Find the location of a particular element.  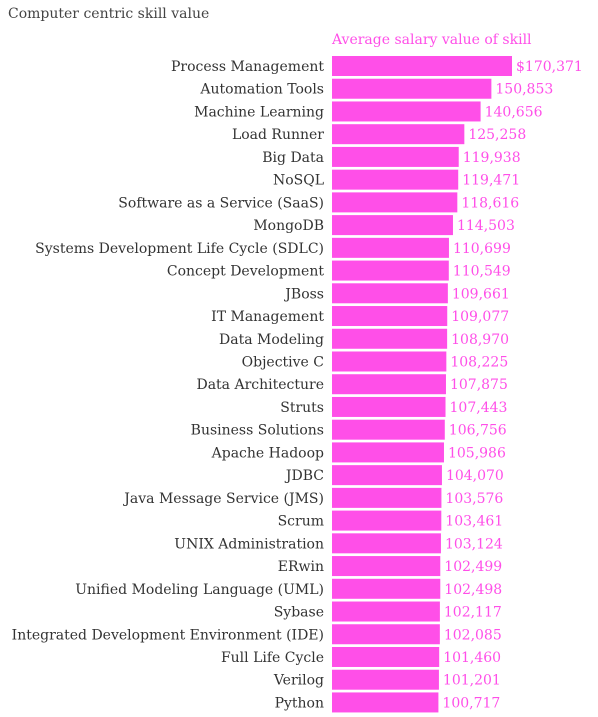

value-label: 107,875 is located at coordinates (479, 385).